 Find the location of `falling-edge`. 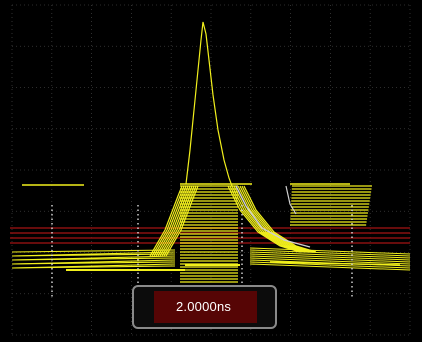

falling-edge is located at coordinates (280, 219).